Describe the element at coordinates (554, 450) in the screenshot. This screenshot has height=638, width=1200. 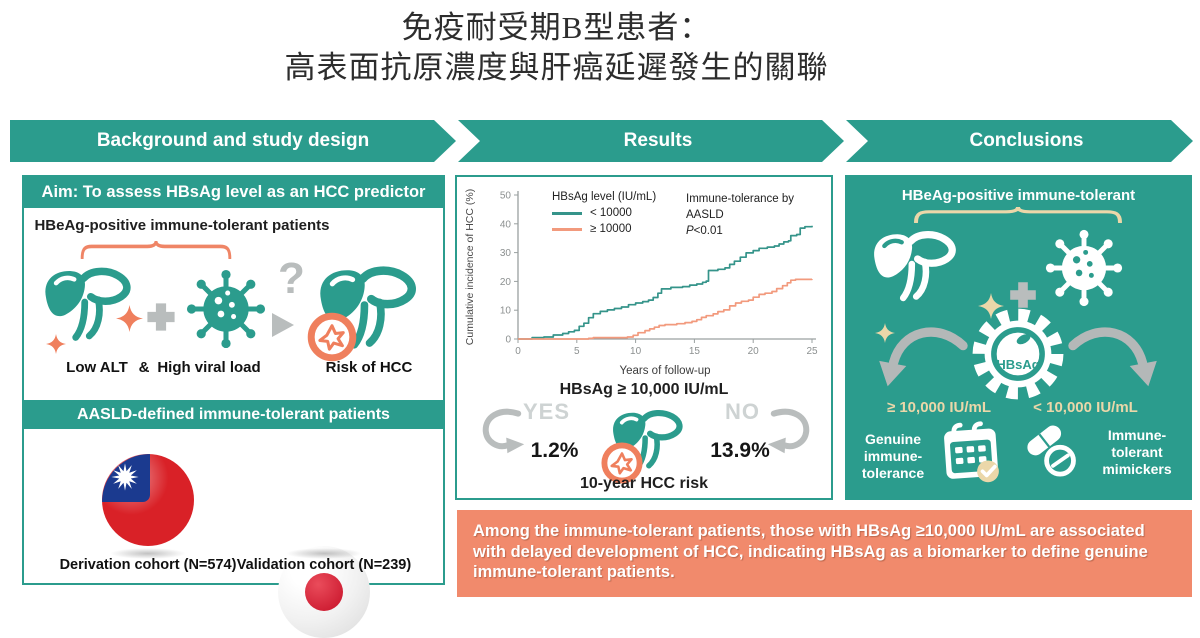
I see `yes-value: 1.2%` at that location.